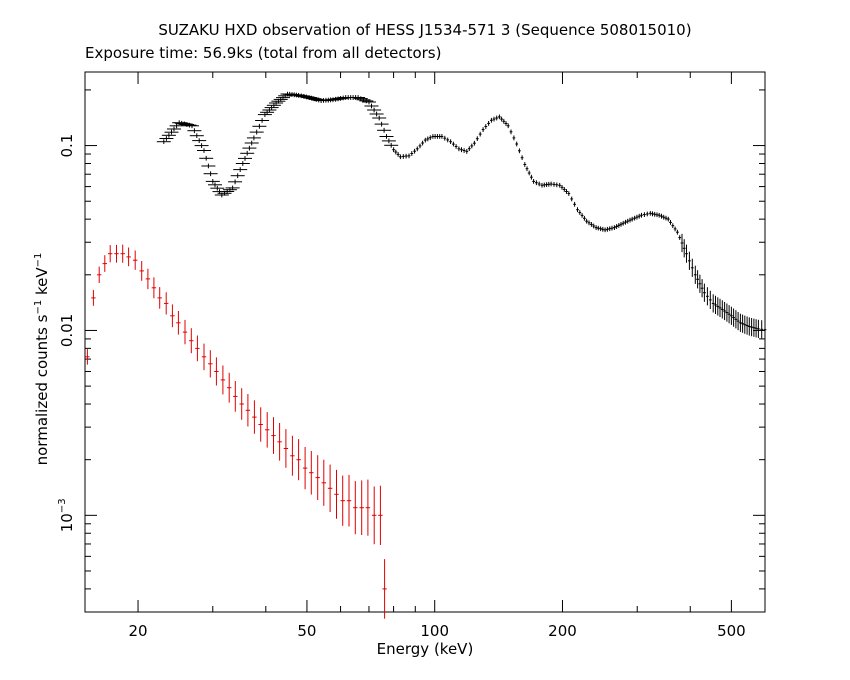 Image resolution: width=850 pixels, height=680 pixels. Describe the element at coordinates (66, 515) in the screenshot. I see `y-tick-label: 10−3` at that location.